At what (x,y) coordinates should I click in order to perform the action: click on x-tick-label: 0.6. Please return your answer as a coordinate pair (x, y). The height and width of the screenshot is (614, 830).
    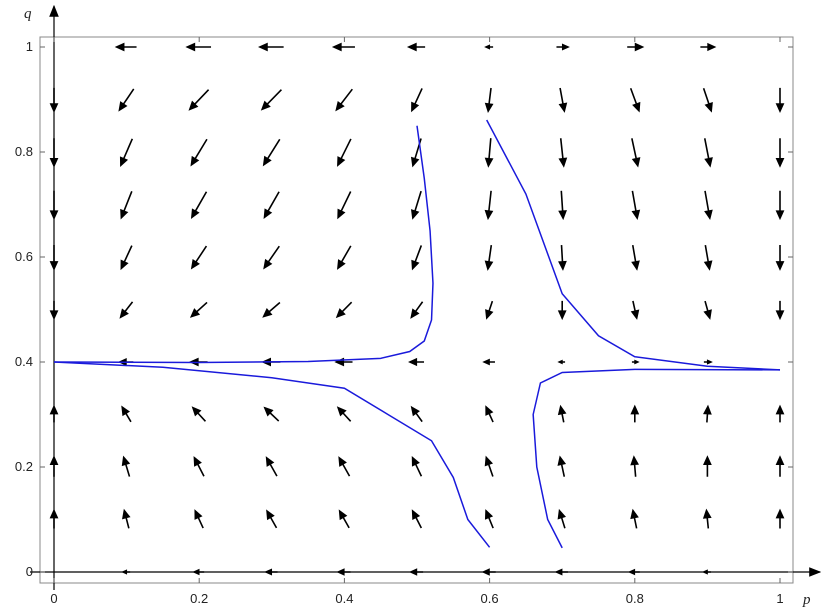
    Looking at the image, I should click on (490, 598).